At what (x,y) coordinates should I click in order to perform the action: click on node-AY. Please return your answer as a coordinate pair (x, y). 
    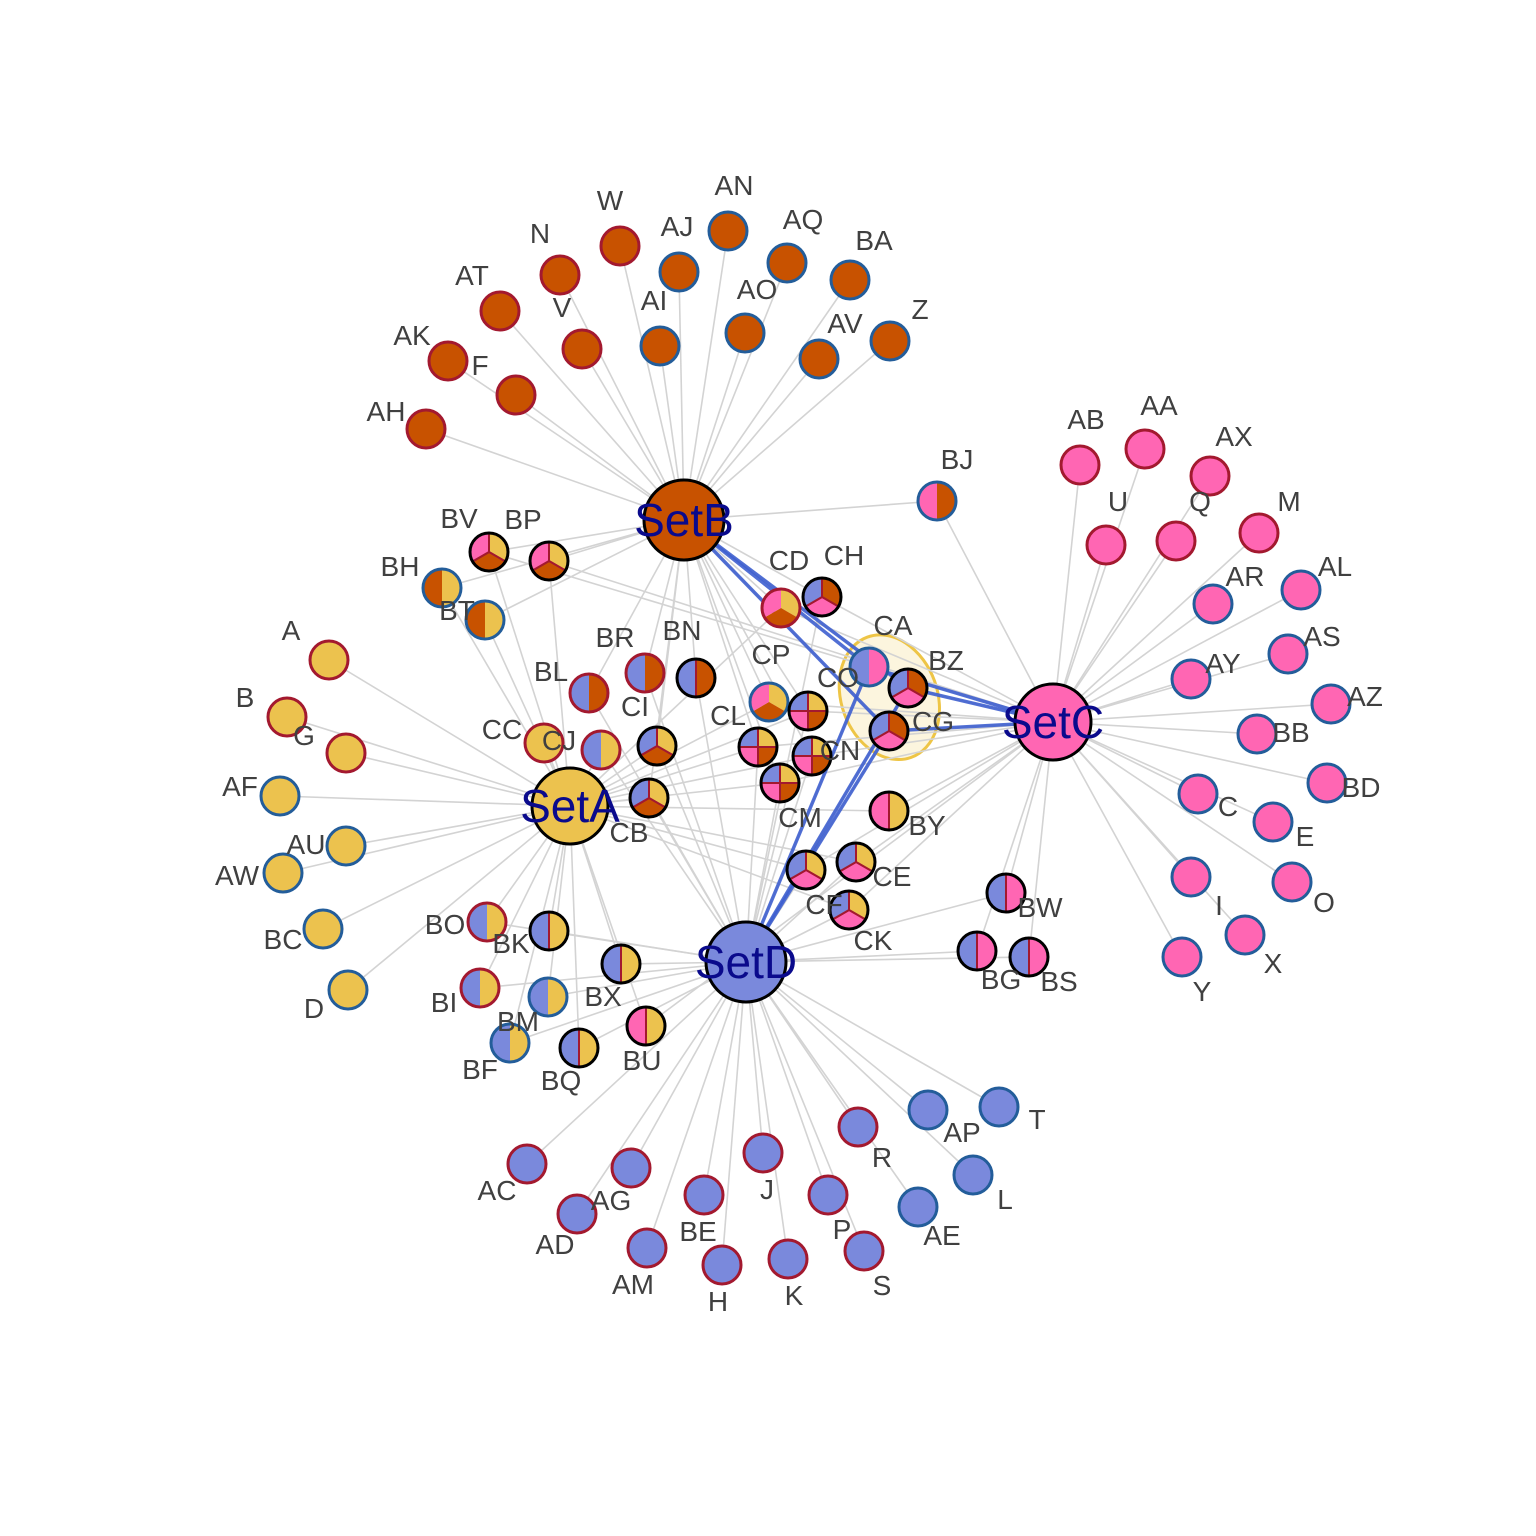
    Looking at the image, I should click on (1191, 679).